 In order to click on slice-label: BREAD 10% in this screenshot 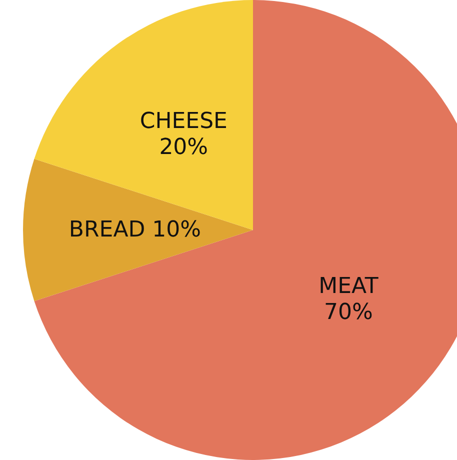, I will do `click(135, 230)`.